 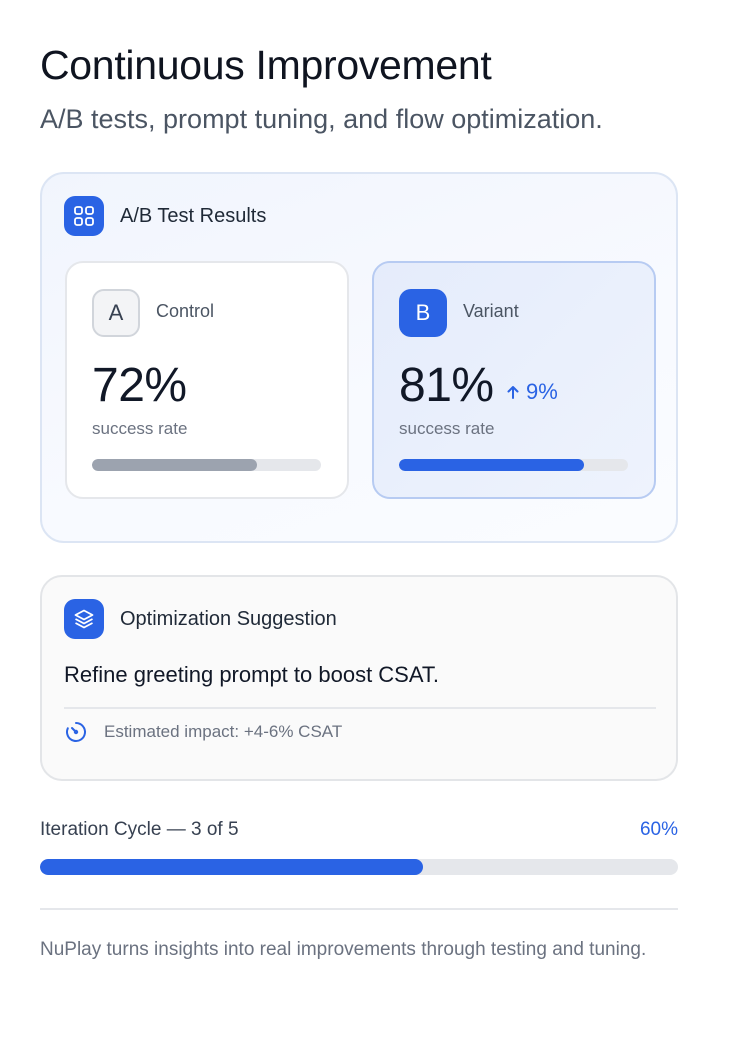 I want to click on iteration-progress-fill, so click(x=231, y=867).